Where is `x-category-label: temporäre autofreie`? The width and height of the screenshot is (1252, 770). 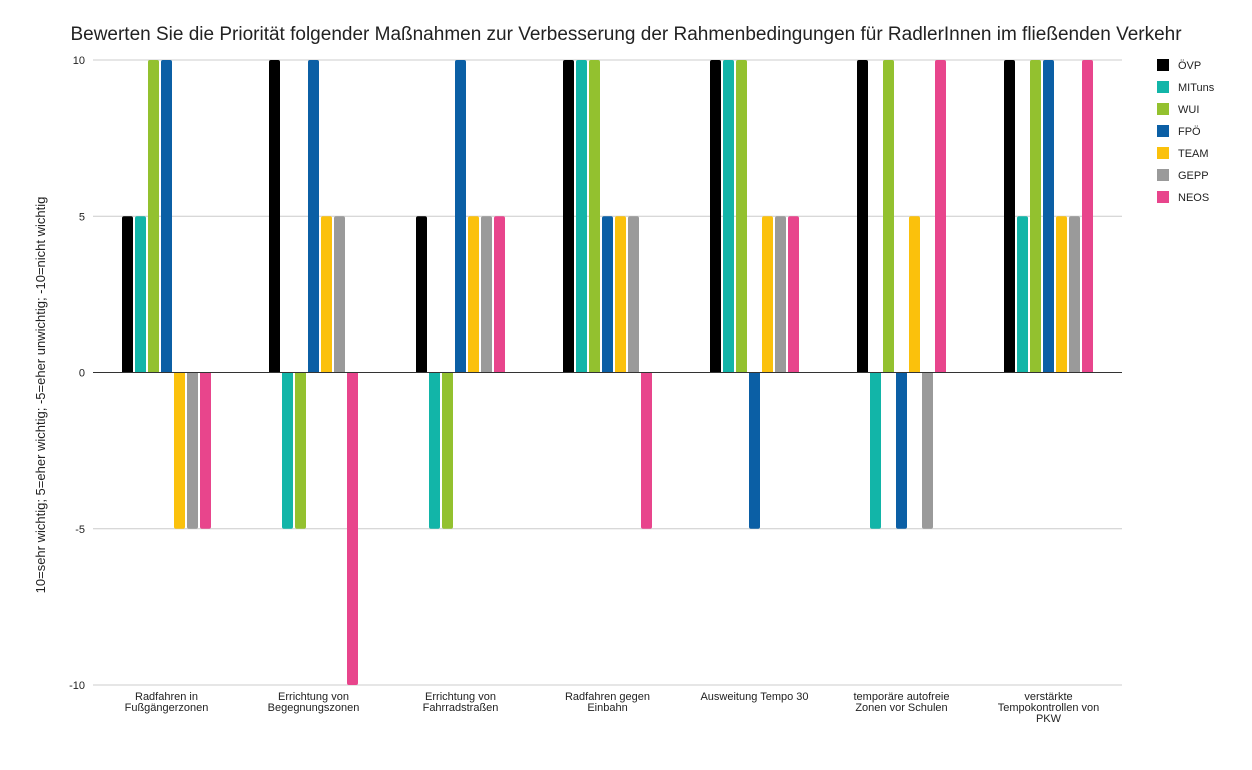 x-category-label: temporäre autofreie is located at coordinates (902, 697).